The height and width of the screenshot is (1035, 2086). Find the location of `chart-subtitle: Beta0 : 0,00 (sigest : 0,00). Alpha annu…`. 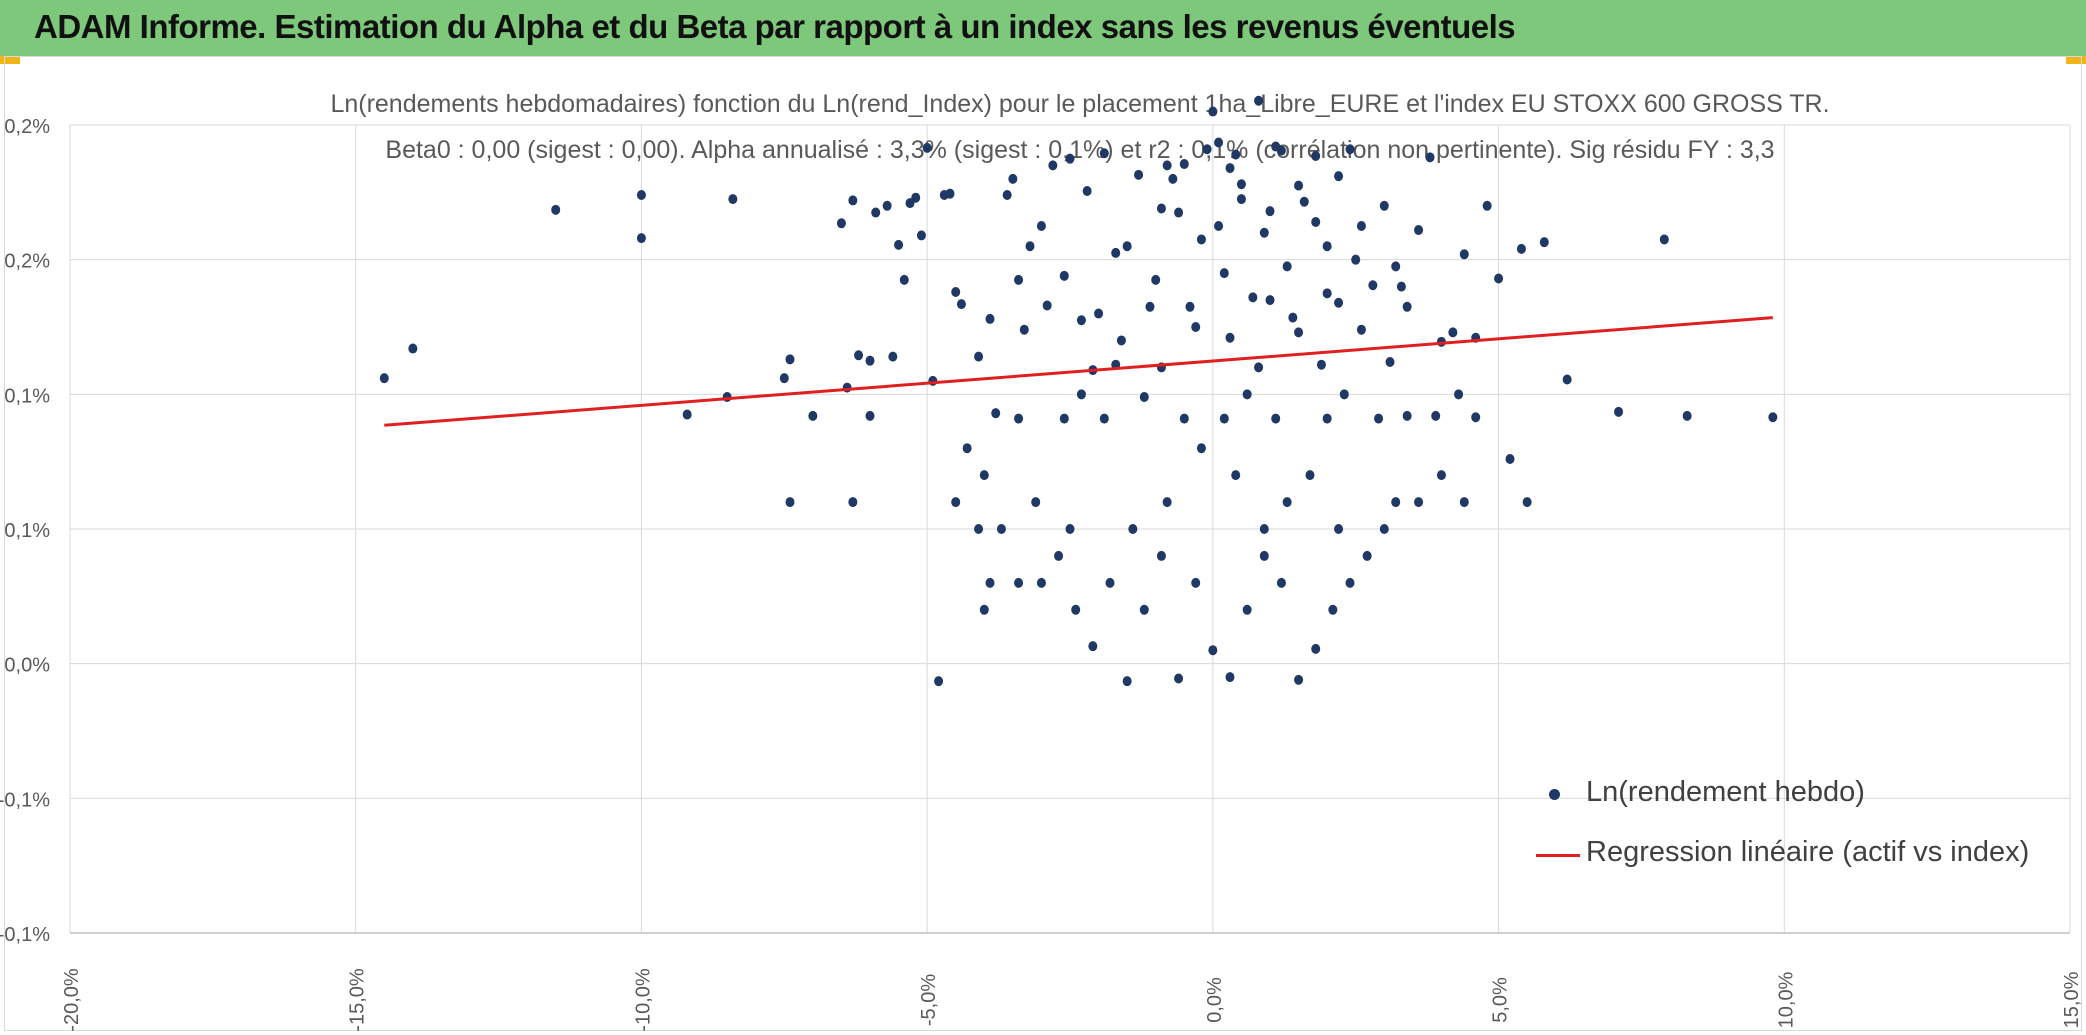

chart-subtitle: Beta0 : 0,00 (sigest : 0,00). Alpha annu… is located at coordinates (1079, 150).